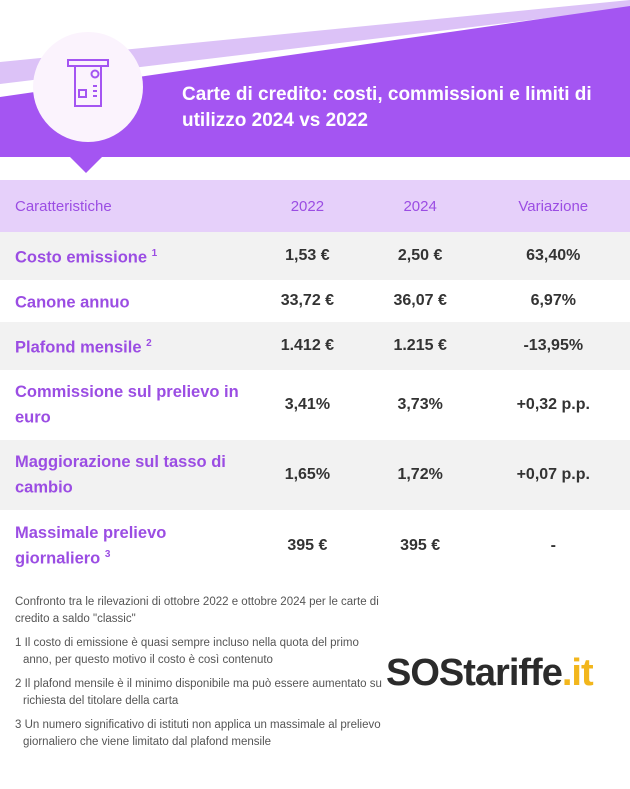 Image resolution: width=630 pixels, height=789 pixels. I want to click on row-label: Plafond mensile 2, so click(125, 346).